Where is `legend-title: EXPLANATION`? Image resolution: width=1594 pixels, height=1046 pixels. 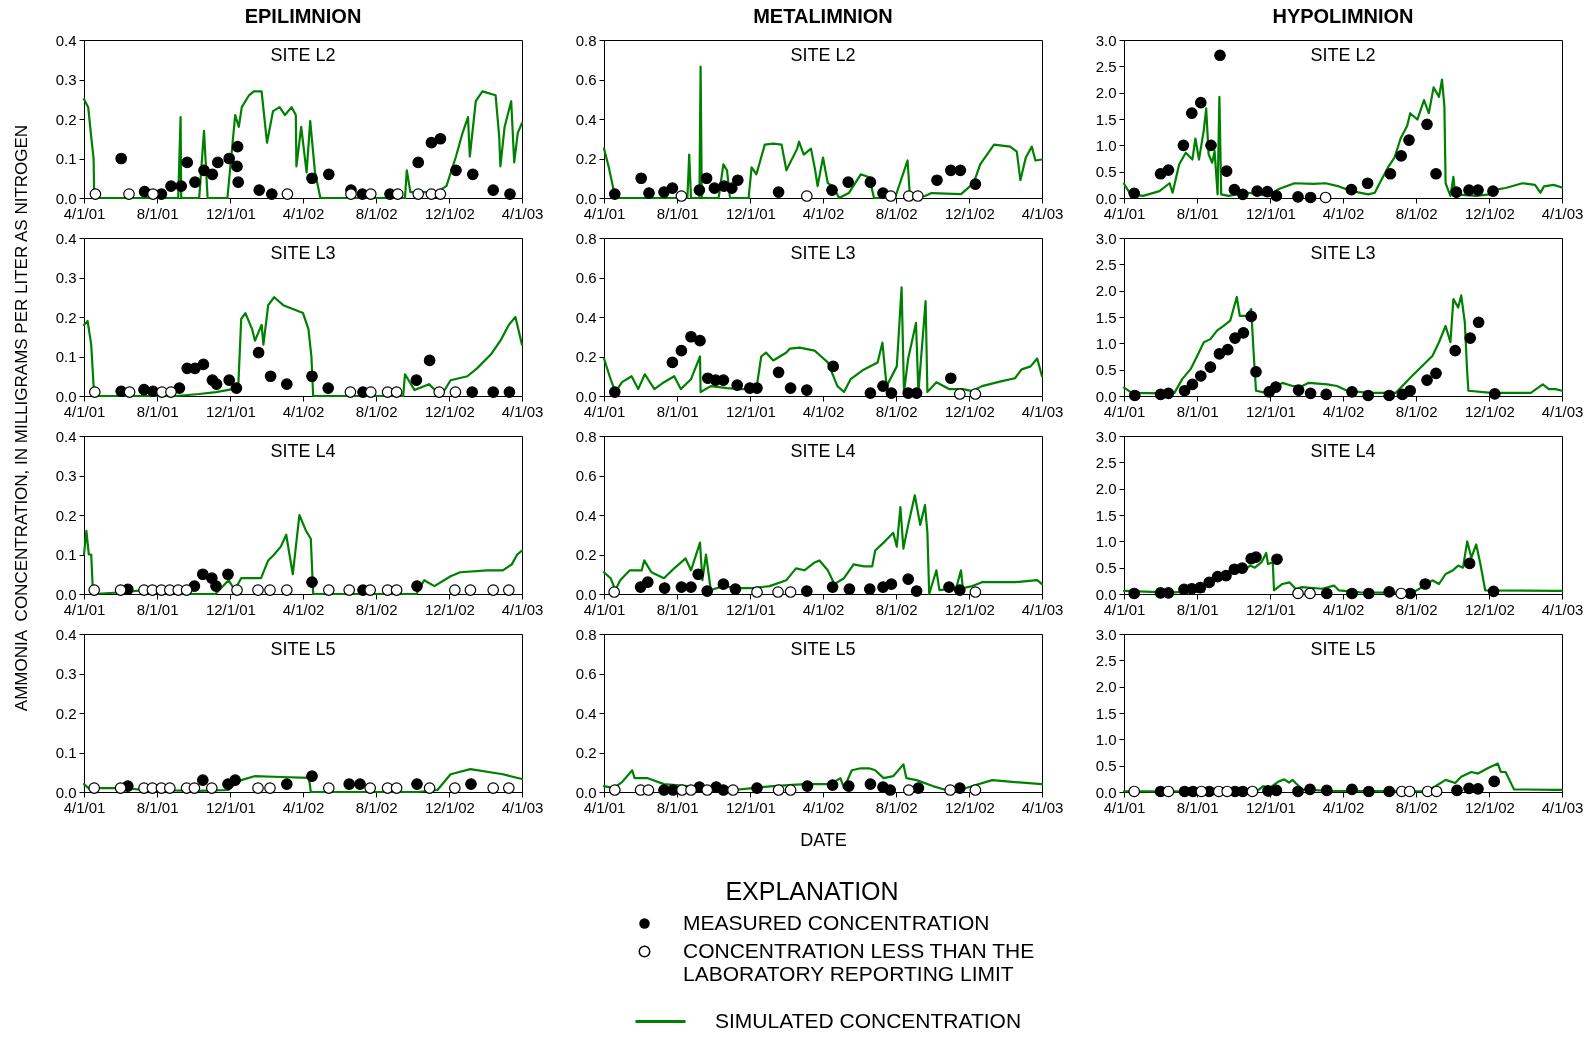
legend-title: EXPLANATION is located at coordinates (812, 891).